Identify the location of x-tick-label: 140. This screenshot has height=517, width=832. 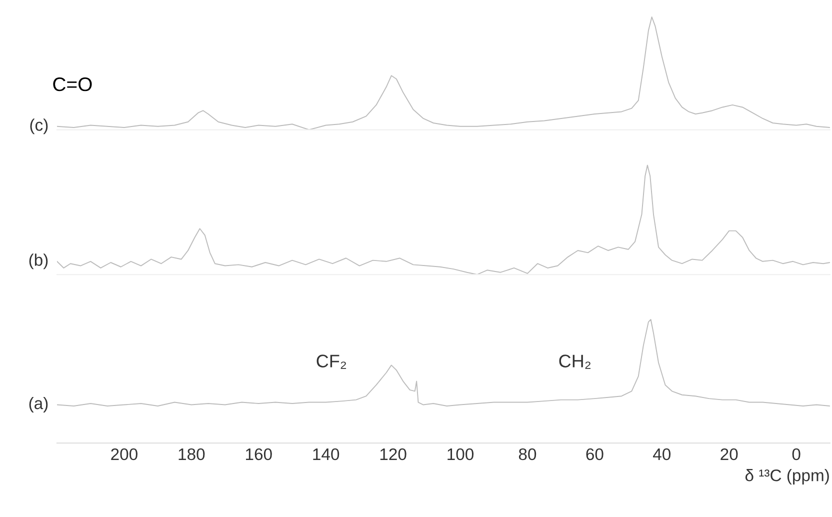
(326, 454).